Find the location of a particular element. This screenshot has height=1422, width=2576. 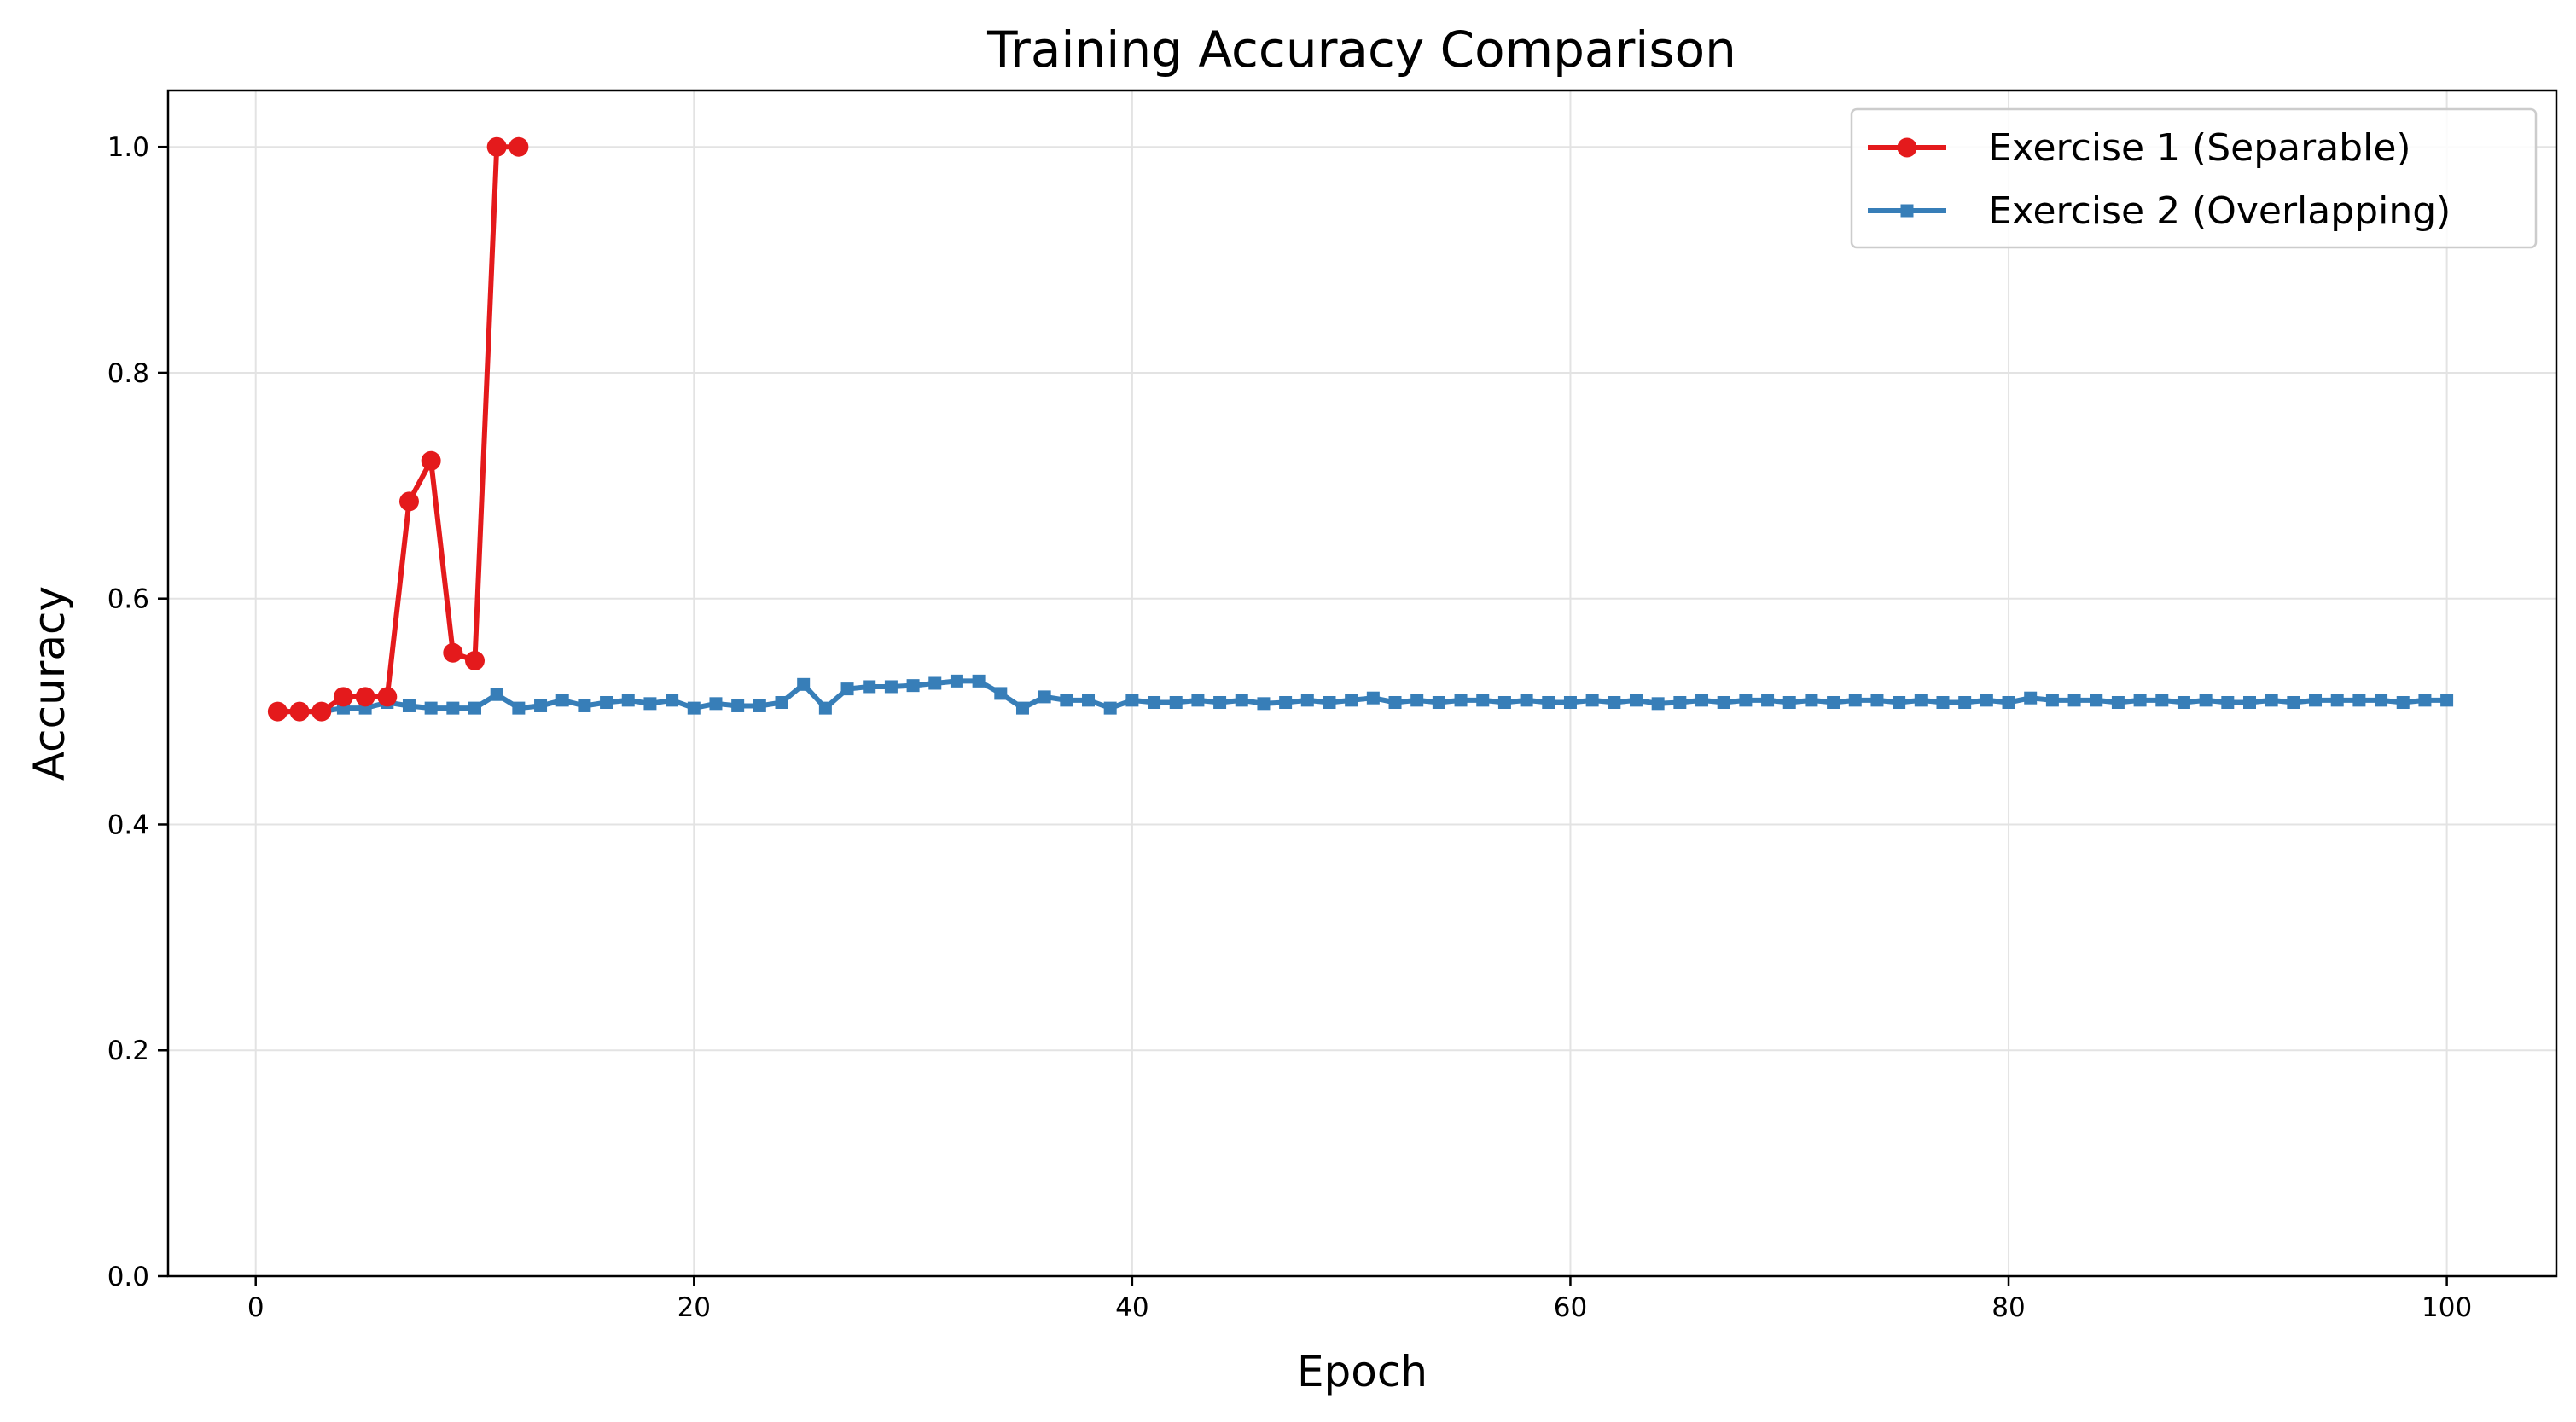

legend-item-1: Exercise 1 (Separable) is located at coordinates (2139, 148).